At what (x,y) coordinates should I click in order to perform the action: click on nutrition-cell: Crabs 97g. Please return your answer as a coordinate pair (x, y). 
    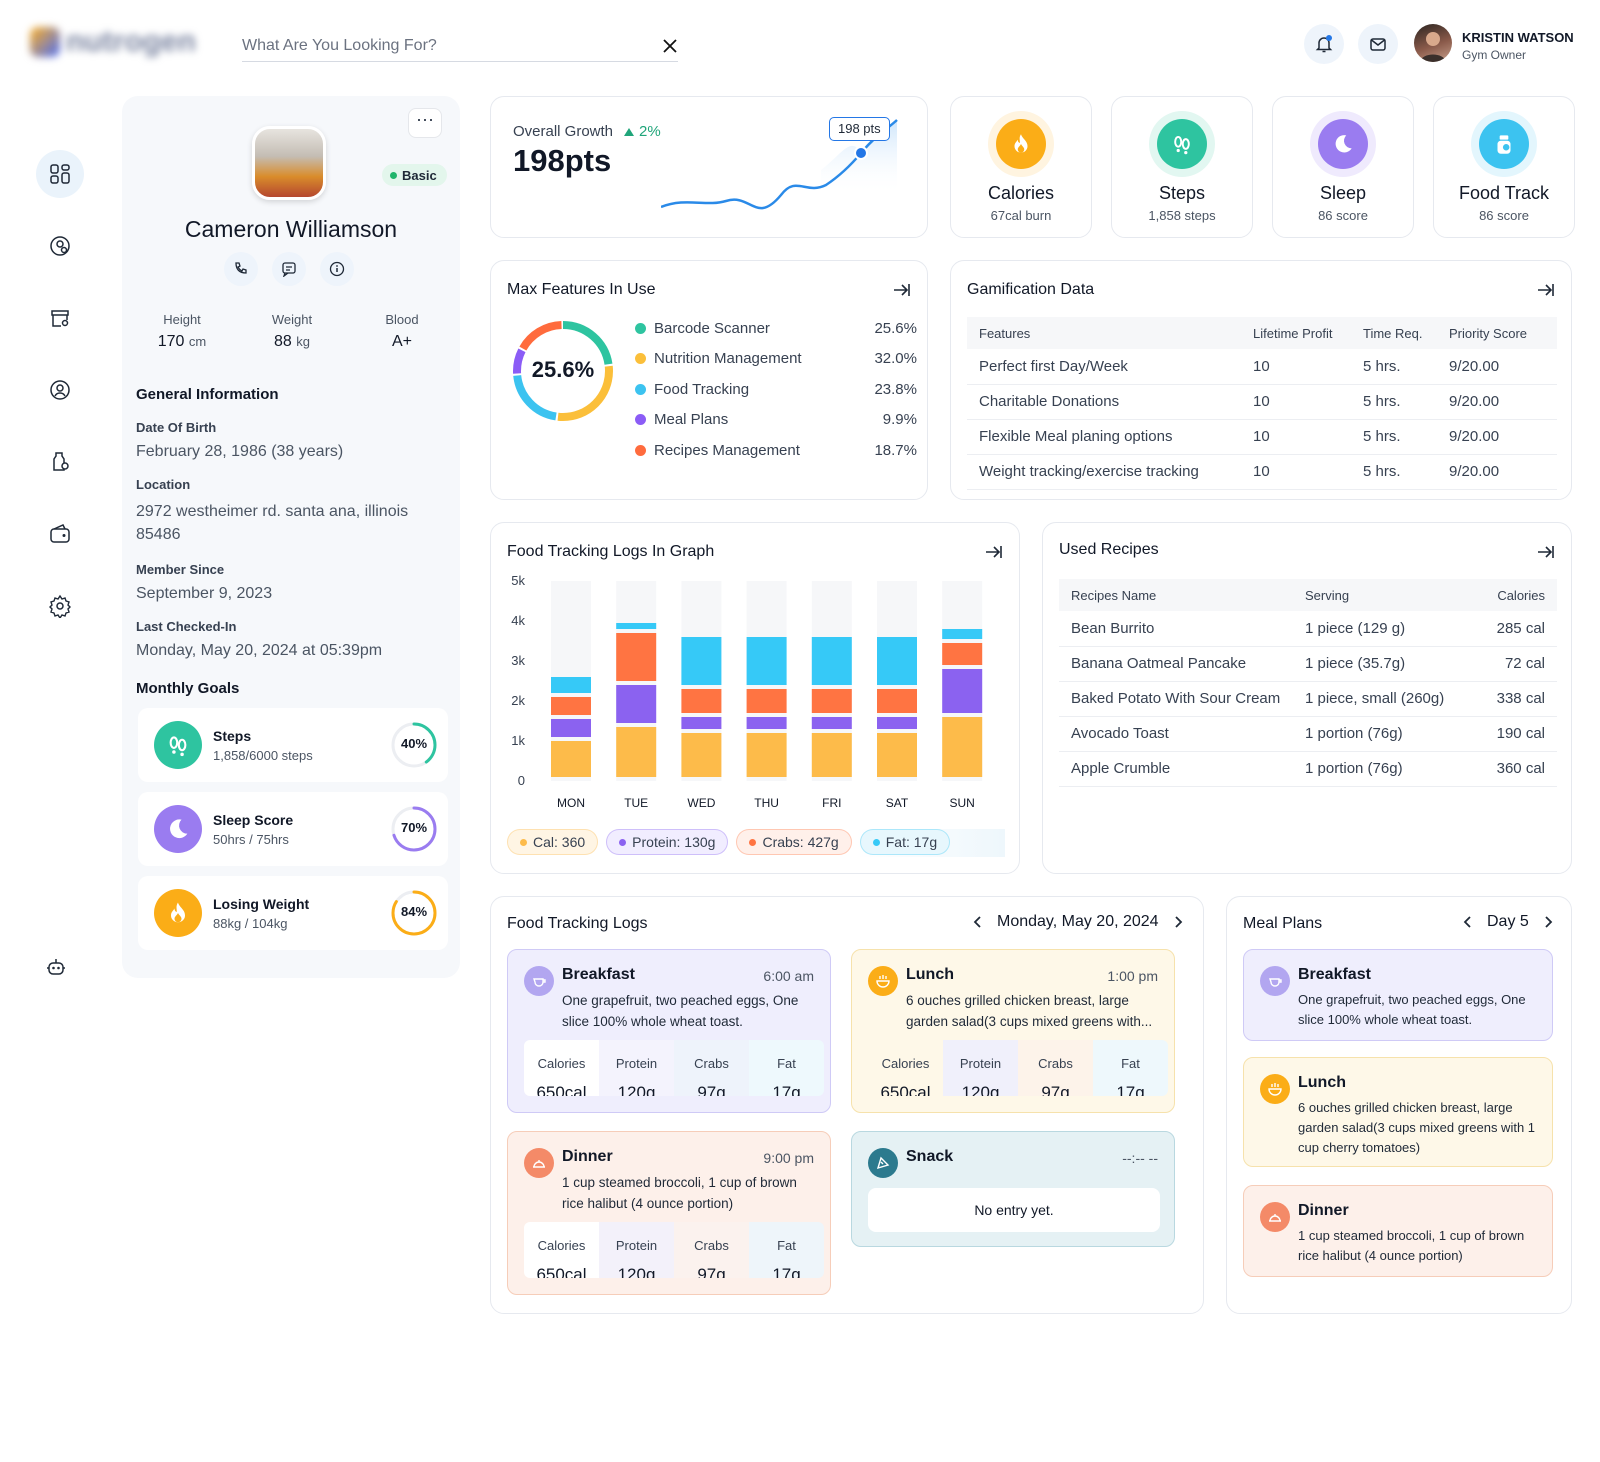
    Looking at the image, I should click on (1055, 1068).